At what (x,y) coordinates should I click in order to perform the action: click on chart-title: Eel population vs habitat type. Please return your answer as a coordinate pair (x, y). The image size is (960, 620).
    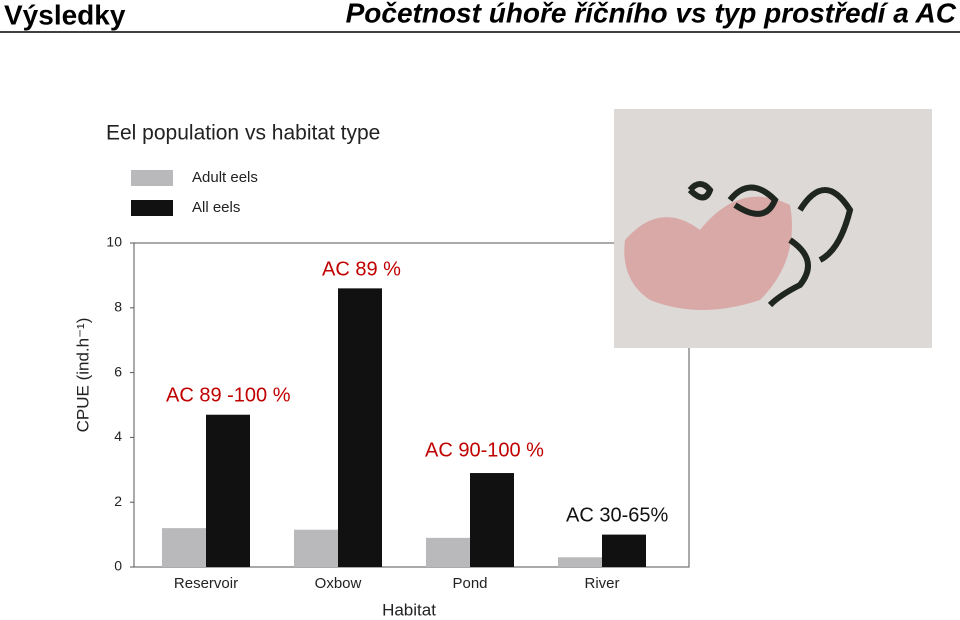
    Looking at the image, I should click on (243, 133).